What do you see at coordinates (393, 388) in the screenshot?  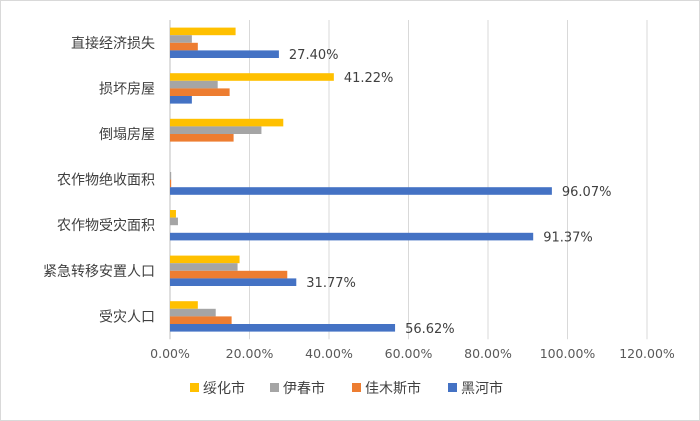 I see `legend-label: 佳木斯市` at bounding box center [393, 388].